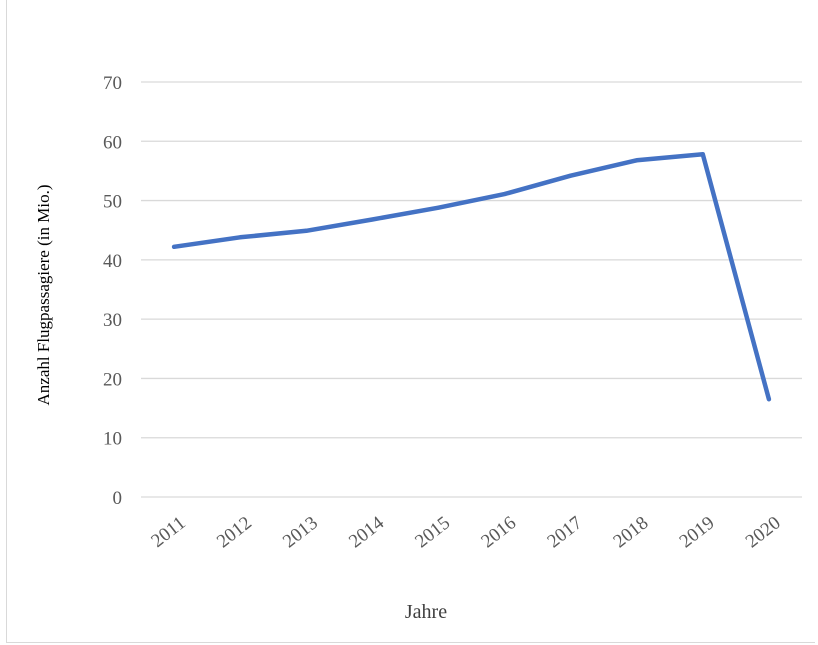  What do you see at coordinates (112, 83) in the screenshot?
I see `y-tick-label: 70` at bounding box center [112, 83].